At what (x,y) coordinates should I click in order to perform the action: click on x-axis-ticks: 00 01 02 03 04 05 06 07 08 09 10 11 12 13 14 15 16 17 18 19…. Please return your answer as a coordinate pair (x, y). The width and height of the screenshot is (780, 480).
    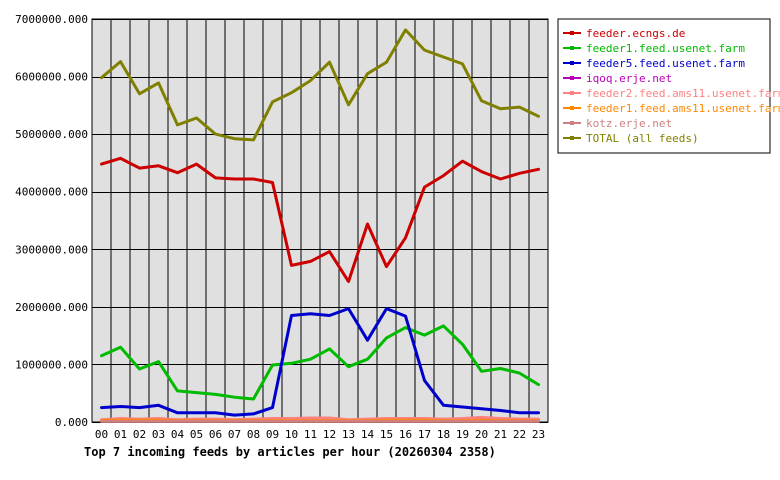
    Looking at the image, I should click on (320, 434).